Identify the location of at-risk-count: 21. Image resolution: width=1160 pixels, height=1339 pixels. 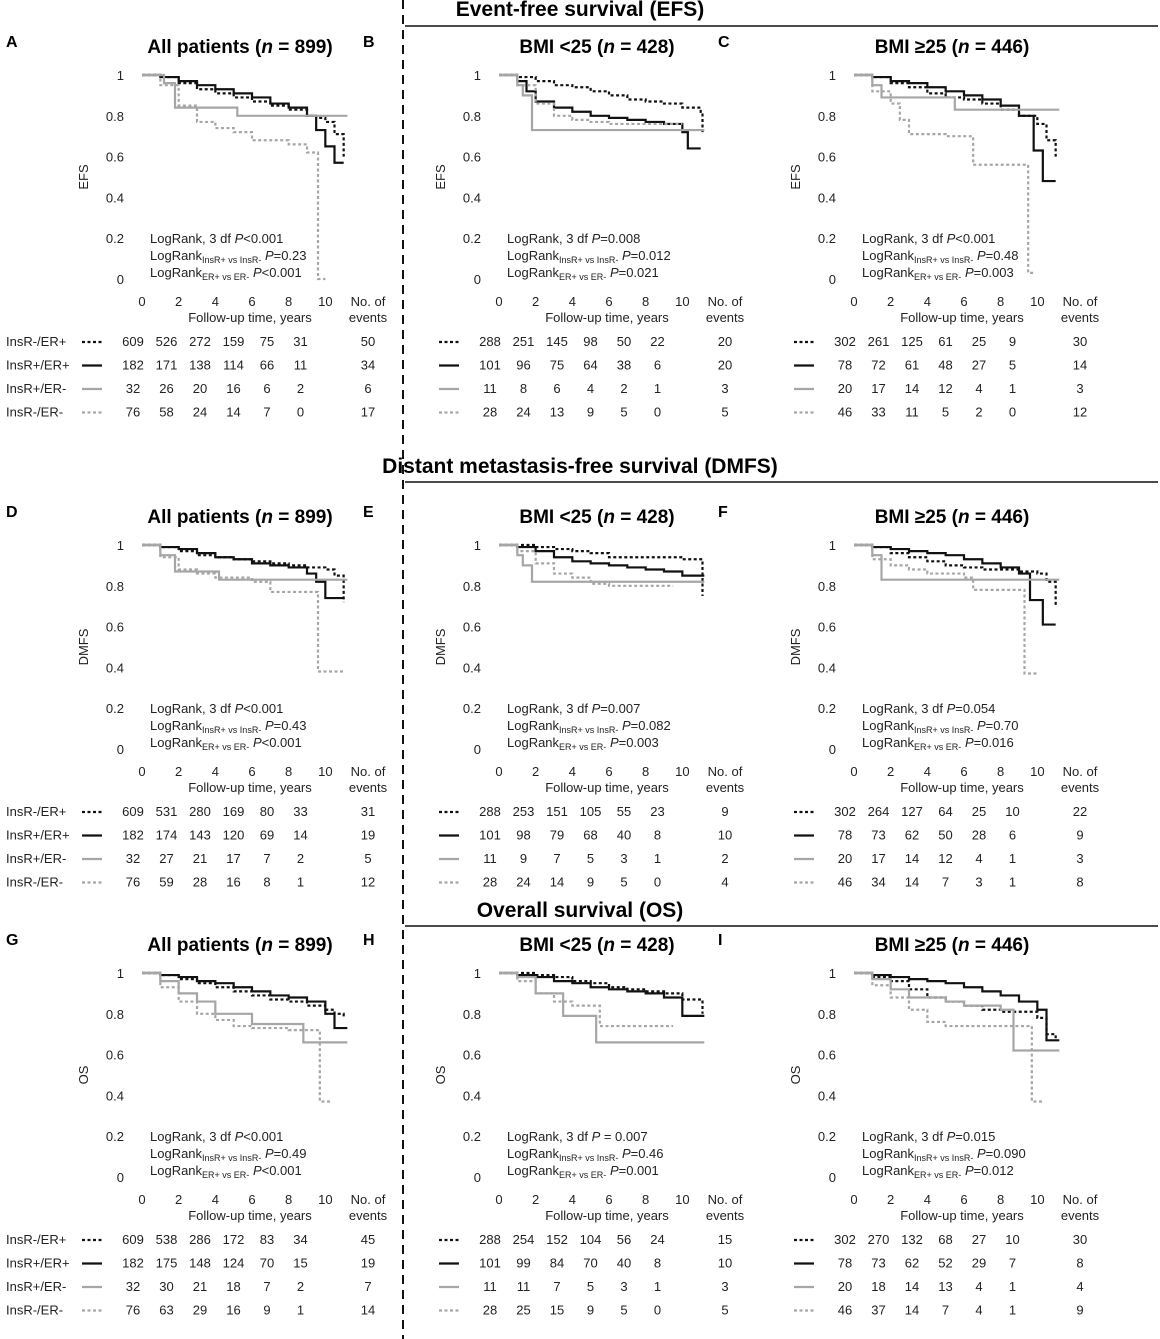
(200, 1286).